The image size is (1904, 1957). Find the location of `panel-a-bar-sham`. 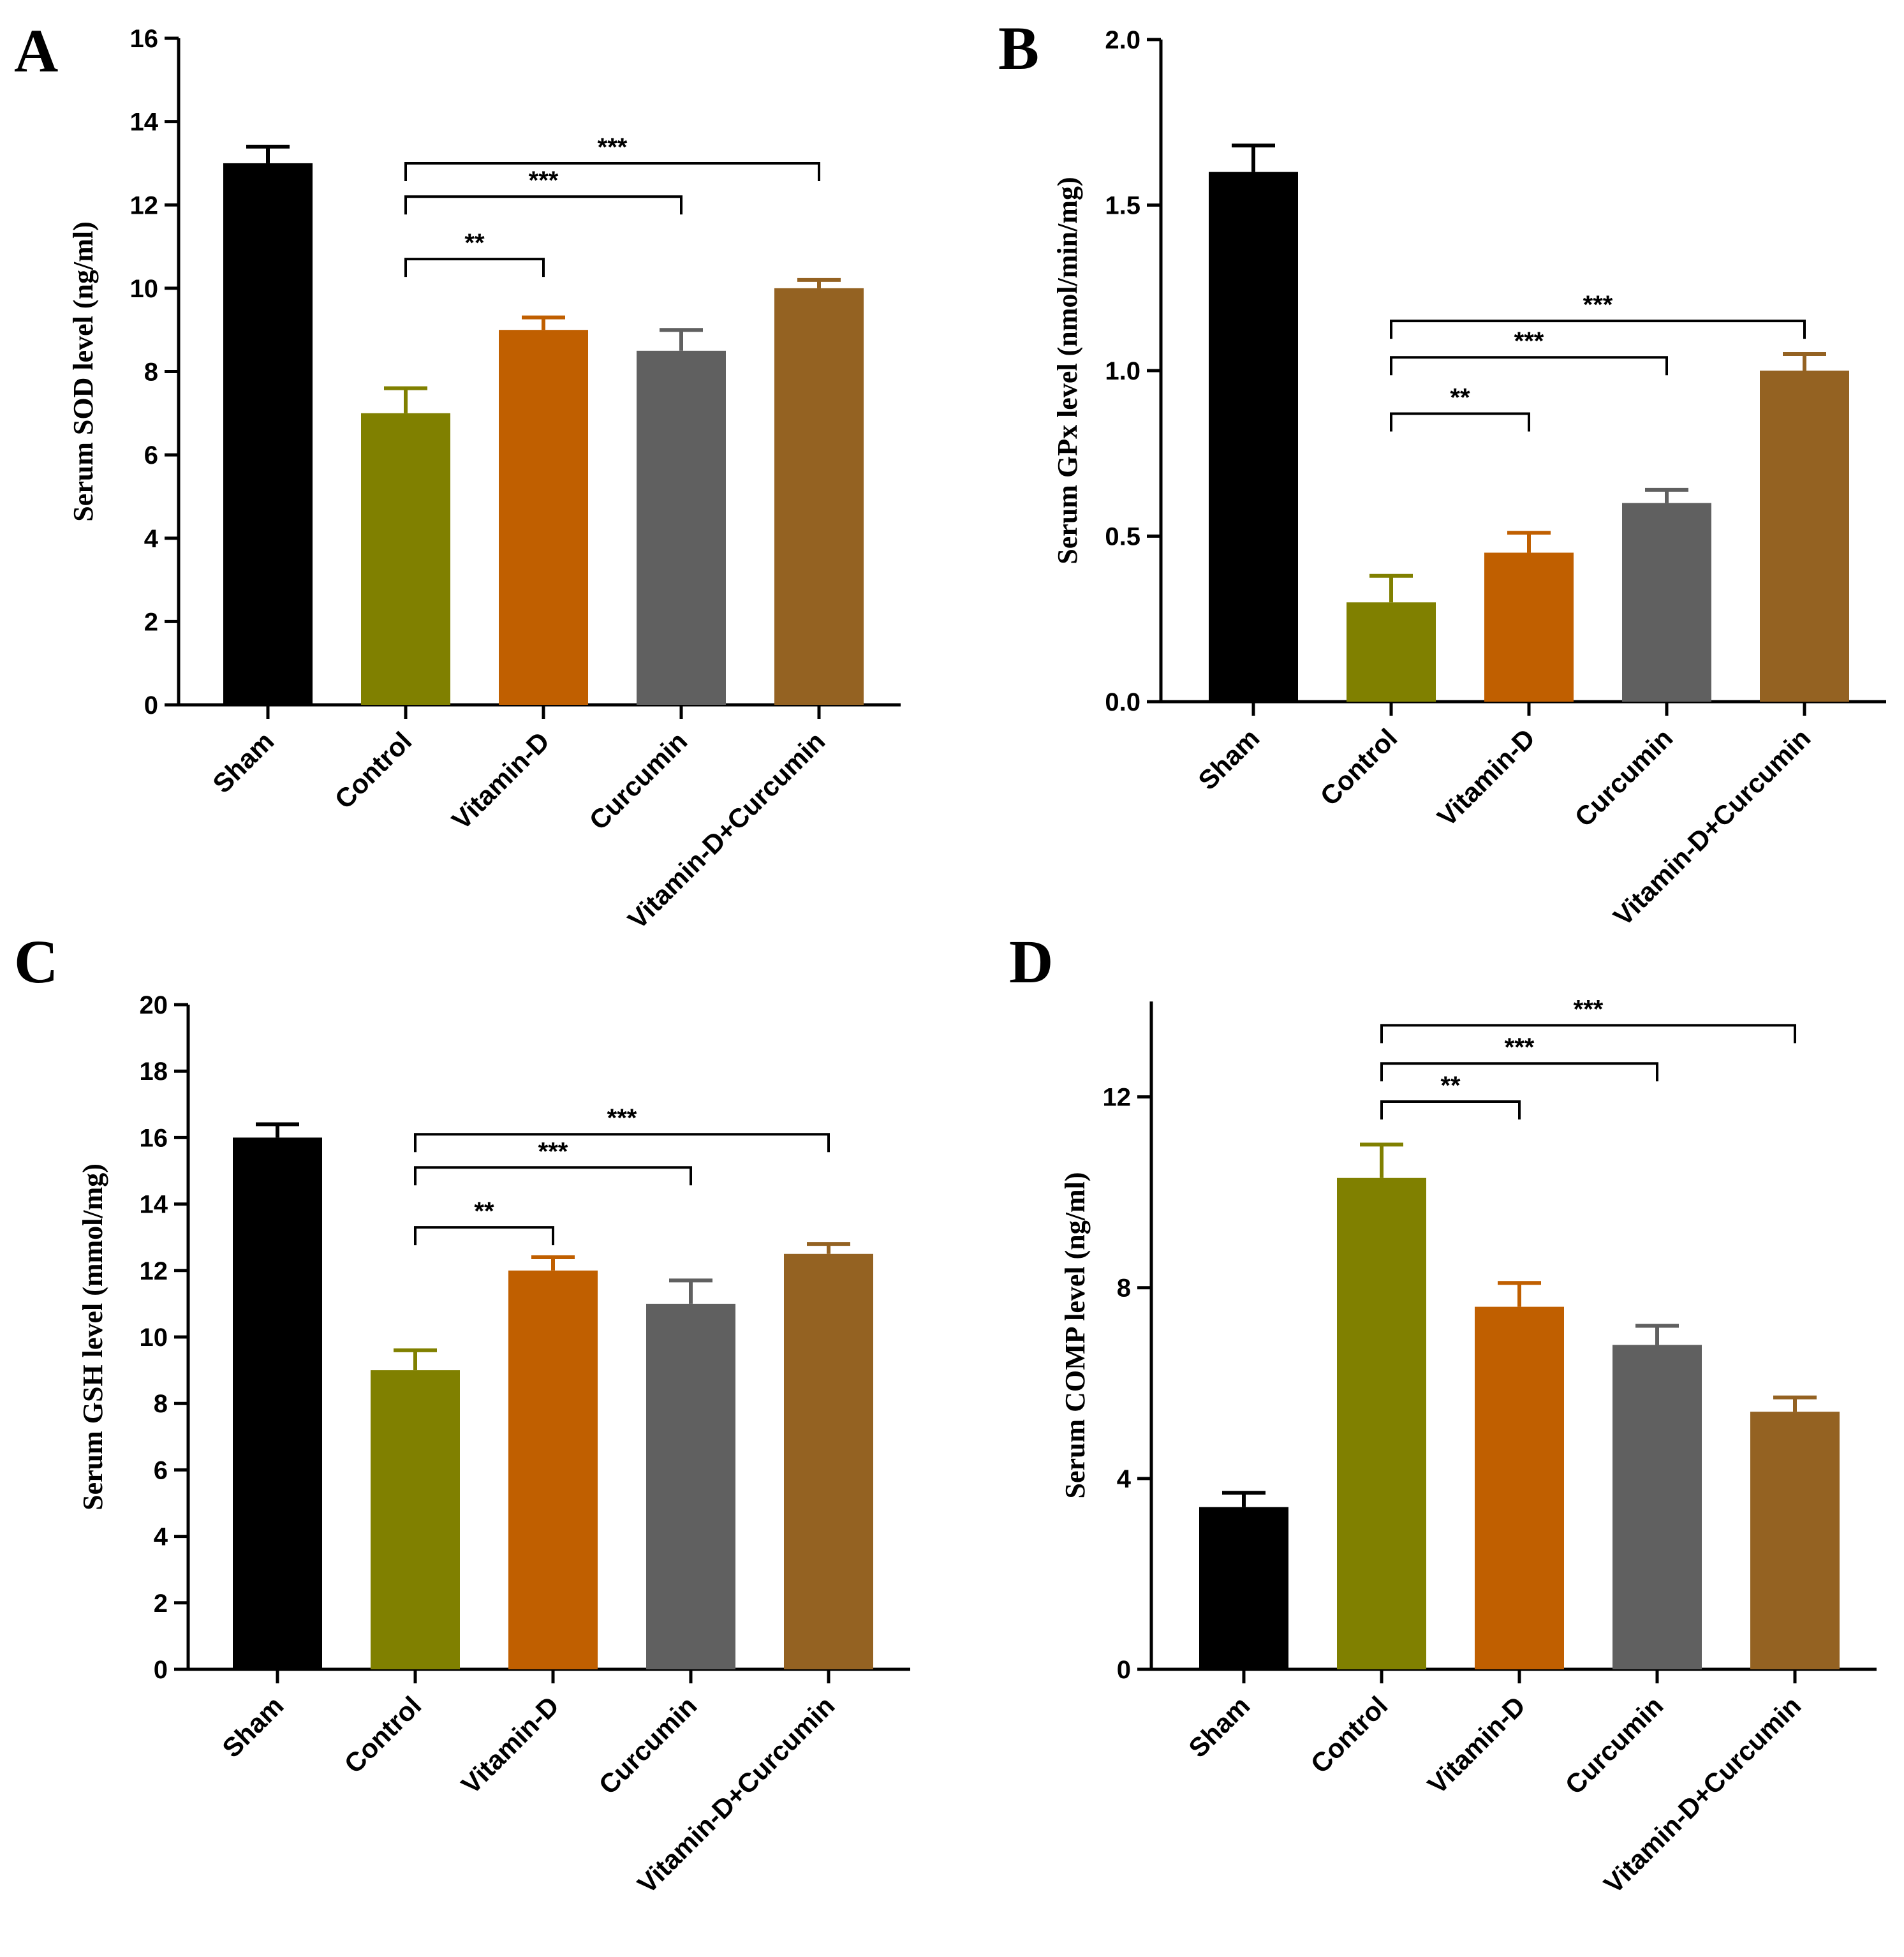

panel-a-bar-sham is located at coordinates (268, 434).